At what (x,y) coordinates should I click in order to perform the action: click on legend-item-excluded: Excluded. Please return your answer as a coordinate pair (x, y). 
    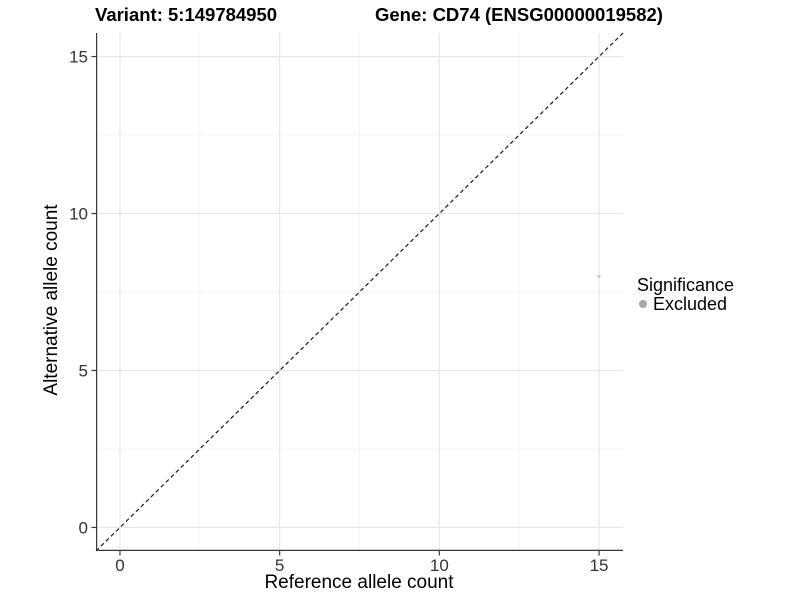
    Looking at the image, I should click on (685, 304).